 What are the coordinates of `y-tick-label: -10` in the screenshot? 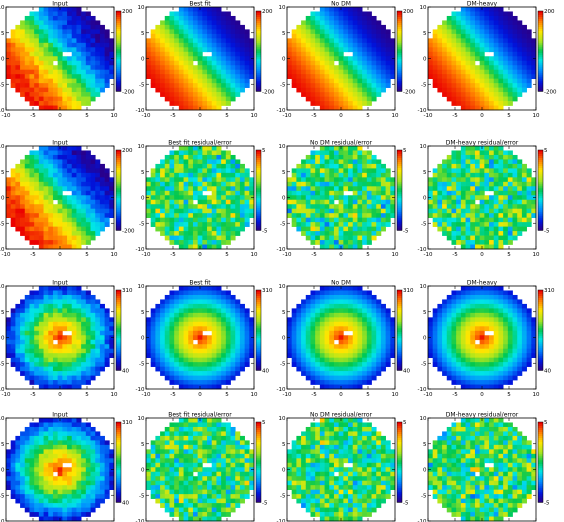 It's located at (422, 250).